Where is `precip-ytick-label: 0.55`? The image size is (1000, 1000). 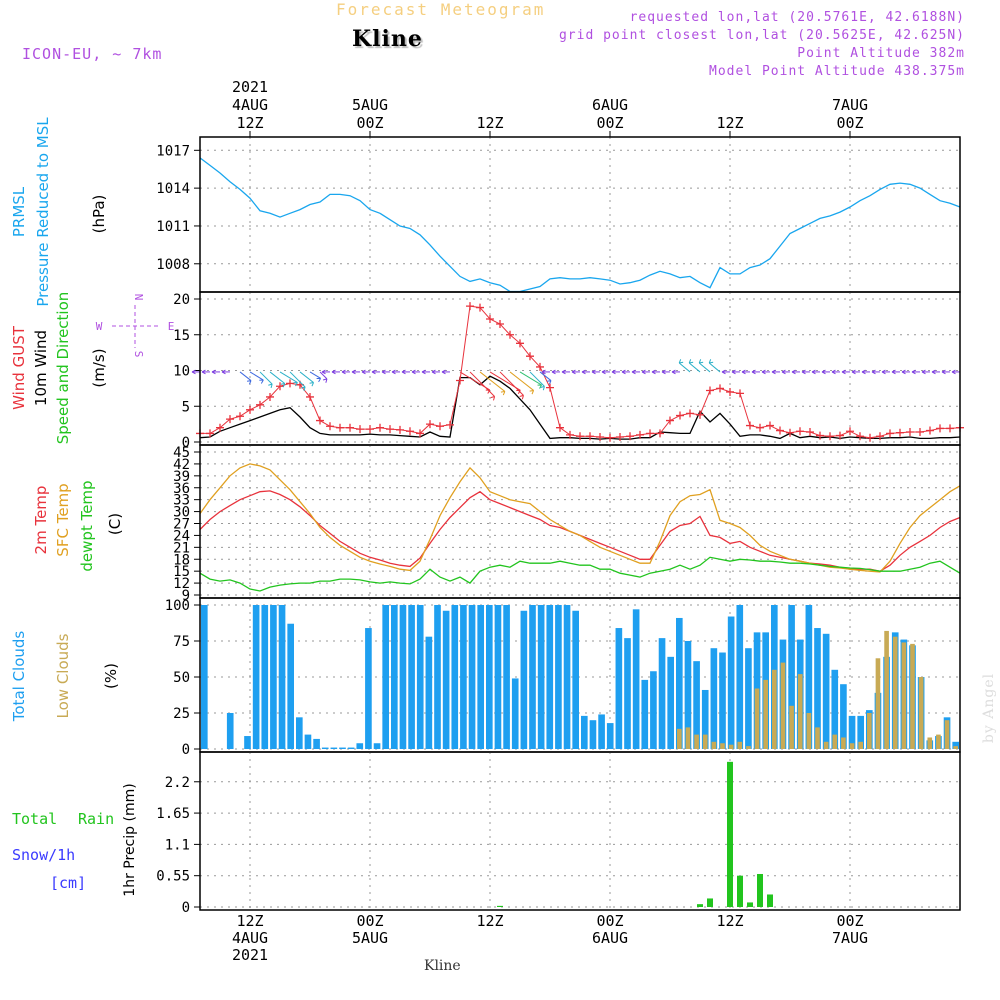 precip-ytick-label: 0.55 is located at coordinates (173, 877).